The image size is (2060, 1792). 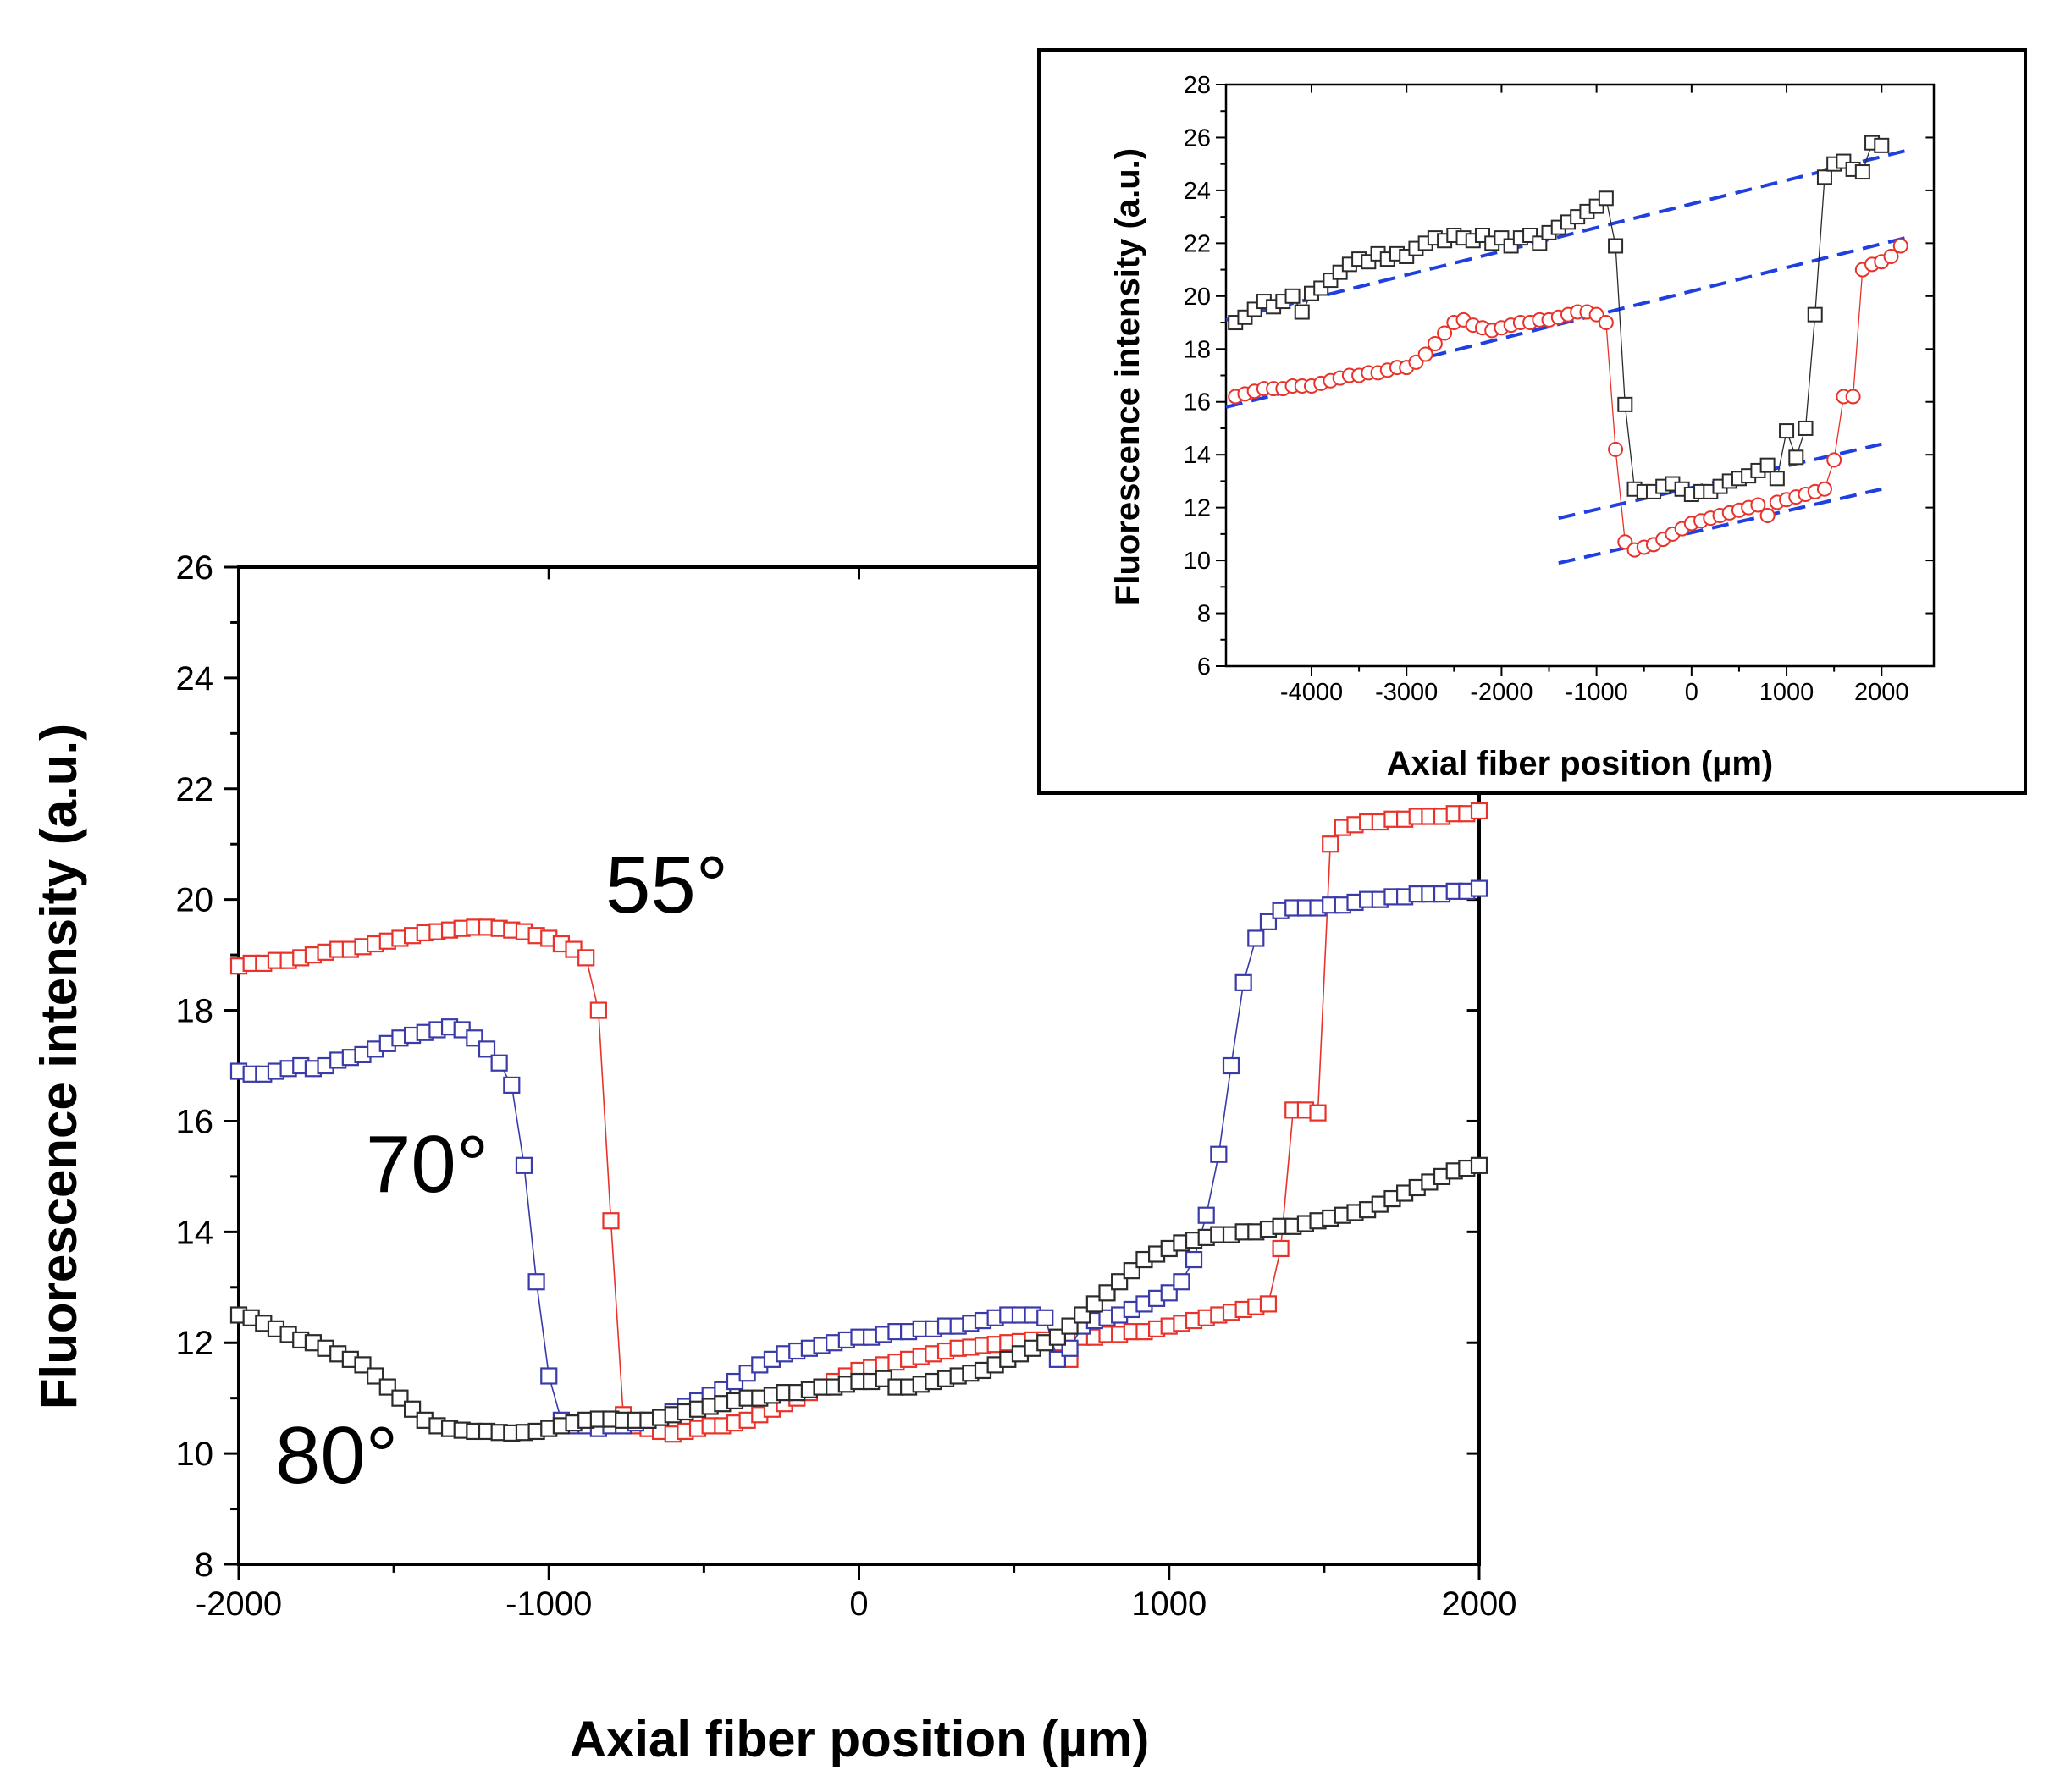 What do you see at coordinates (336, 1455) in the screenshot?
I see `annotation-80: 80°` at bounding box center [336, 1455].